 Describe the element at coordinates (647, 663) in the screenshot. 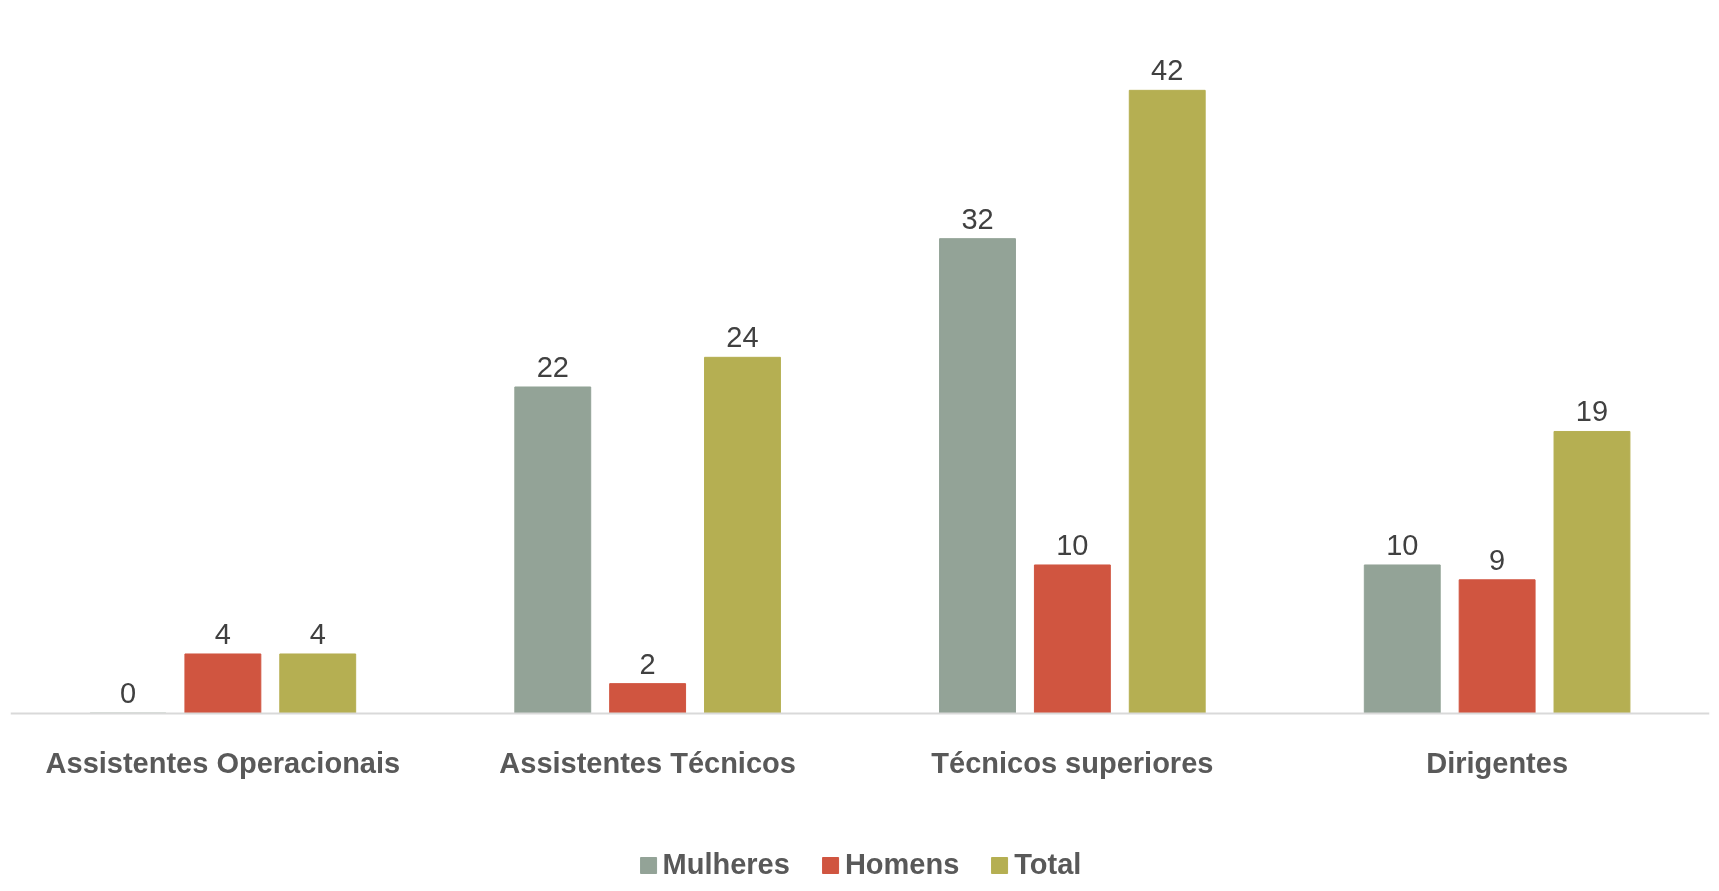

I see `data-label: 2` at that location.